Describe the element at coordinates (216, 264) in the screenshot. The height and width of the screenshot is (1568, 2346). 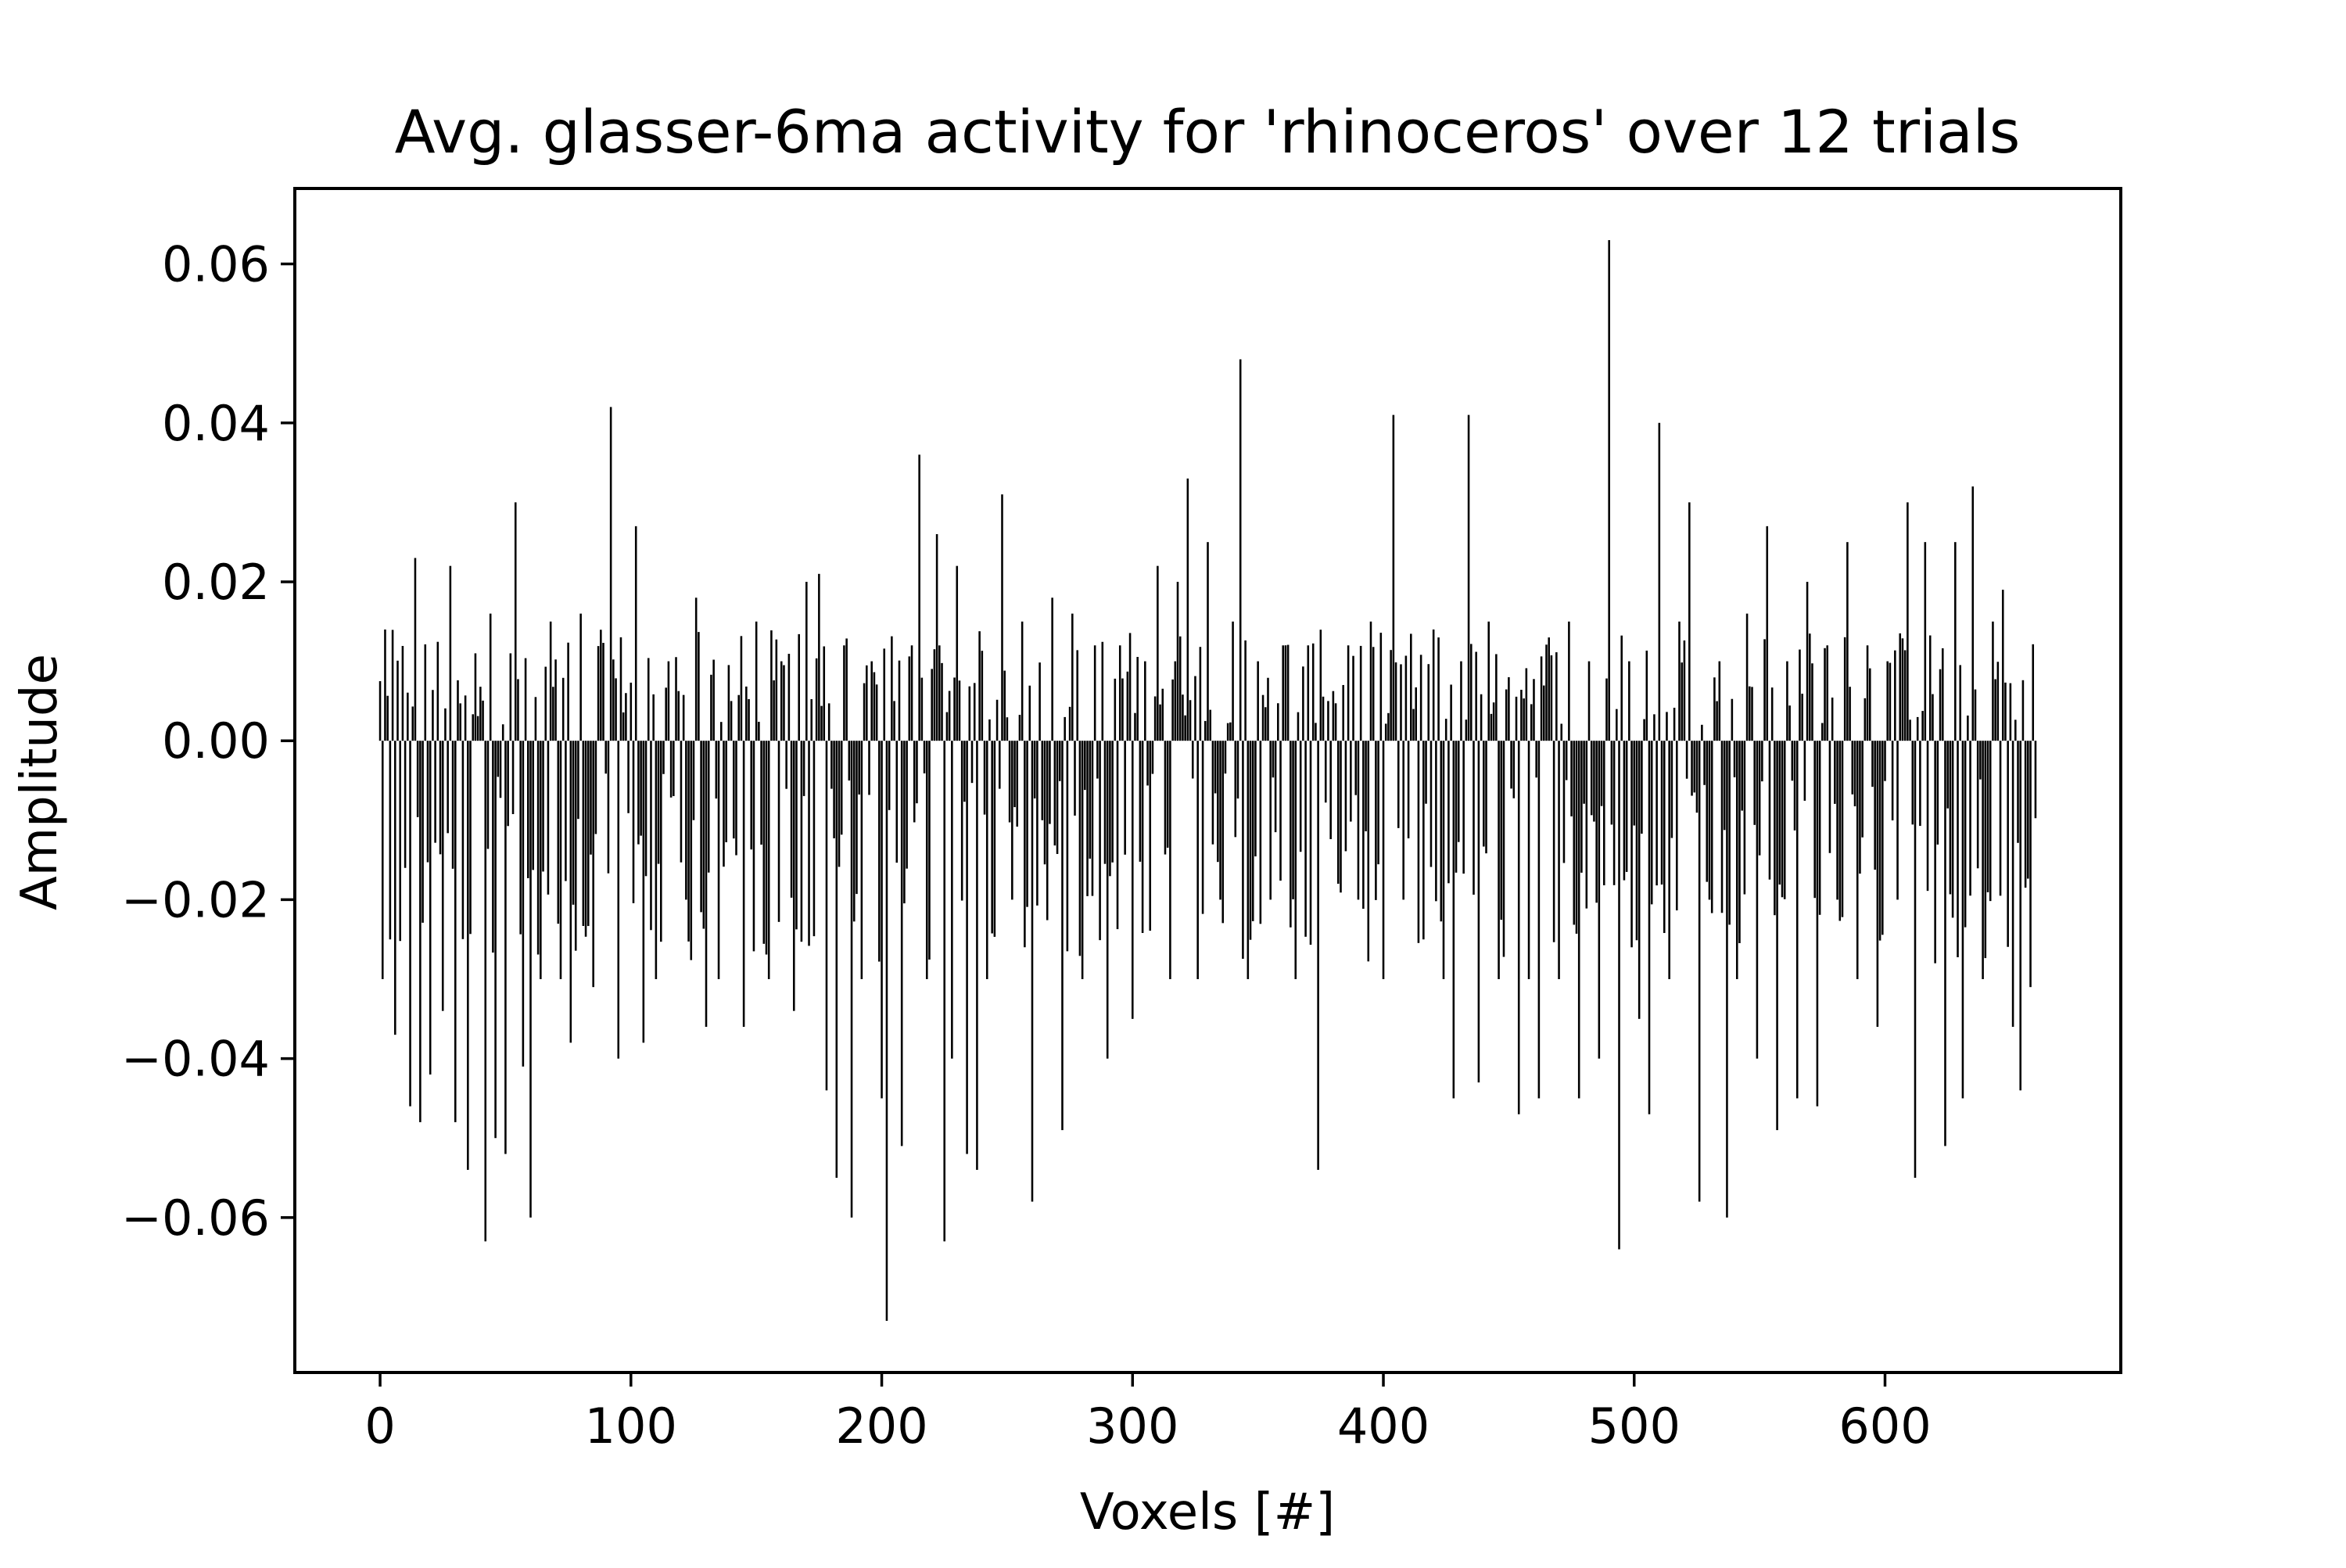
I see `y-tick-label: 0.06` at that location.